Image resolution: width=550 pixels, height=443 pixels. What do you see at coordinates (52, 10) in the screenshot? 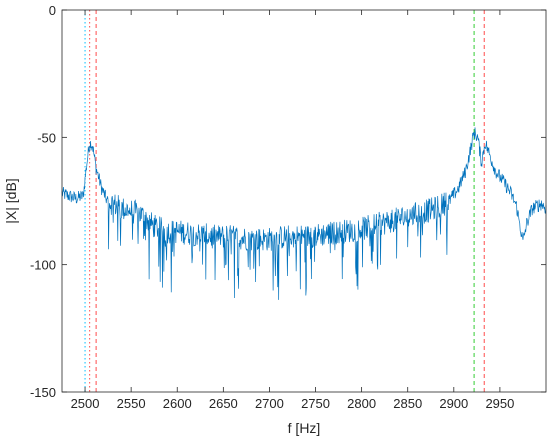
I see `y-tick-label: 0` at bounding box center [52, 10].